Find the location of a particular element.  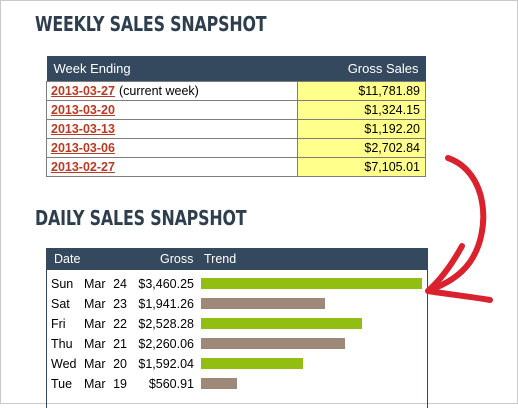

date-cell: 20 is located at coordinates (120, 364).